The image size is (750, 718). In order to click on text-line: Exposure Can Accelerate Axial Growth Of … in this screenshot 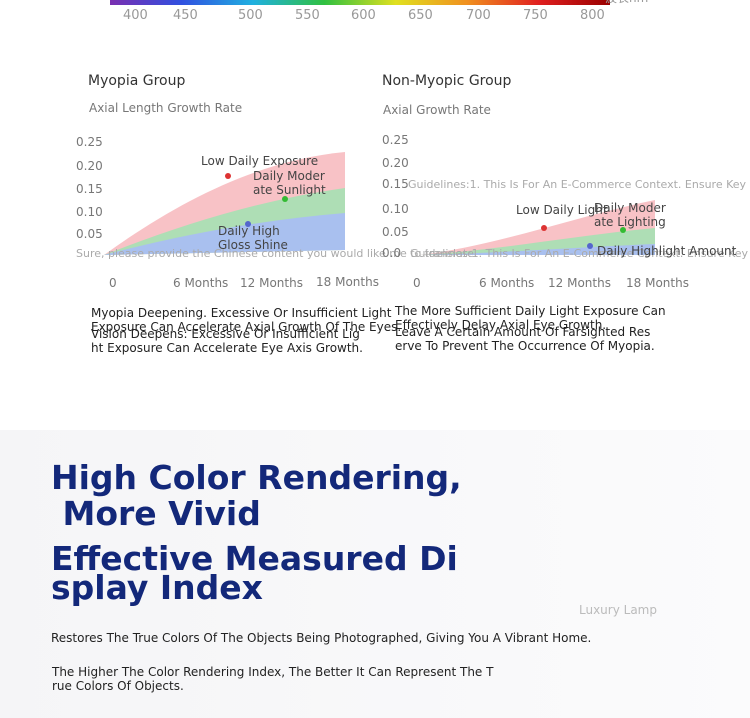, I will do `click(246, 327)`.